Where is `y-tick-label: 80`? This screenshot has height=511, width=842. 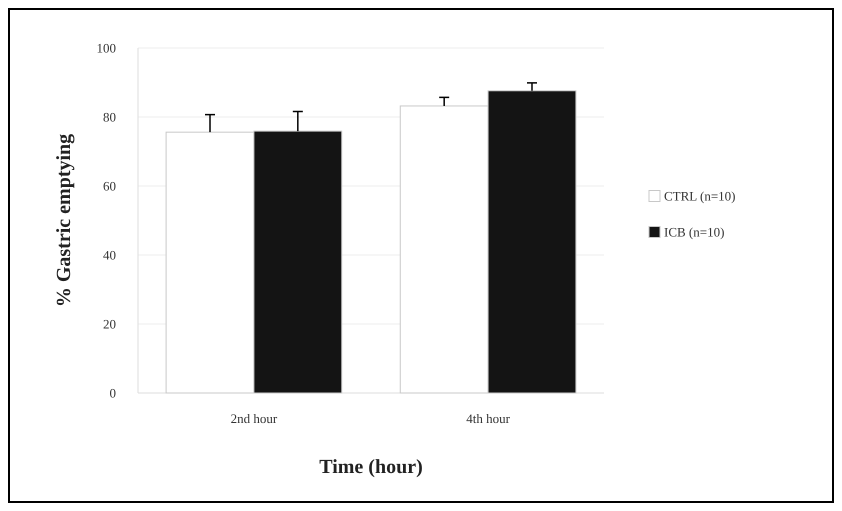
y-tick-label: 80 is located at coordinates (109, 117).